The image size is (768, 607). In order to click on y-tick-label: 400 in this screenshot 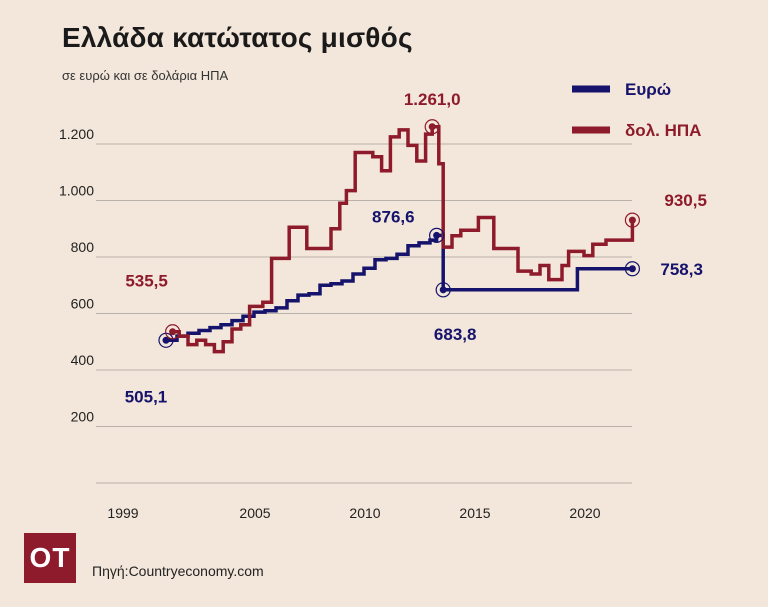, I will do `click(83, 360)`.